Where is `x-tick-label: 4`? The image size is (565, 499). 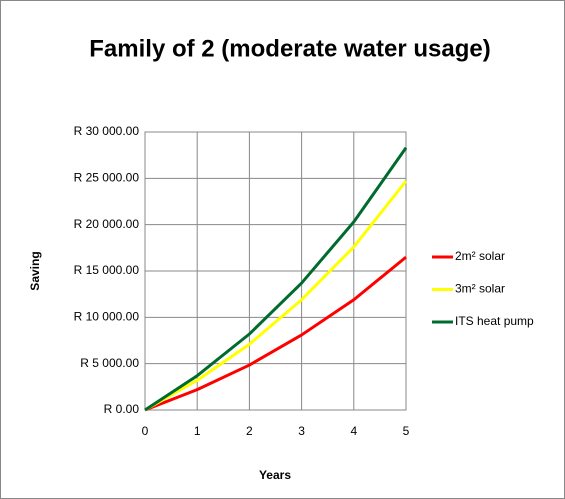 x-tick-label: 4 is located at coordinates (353, 431).